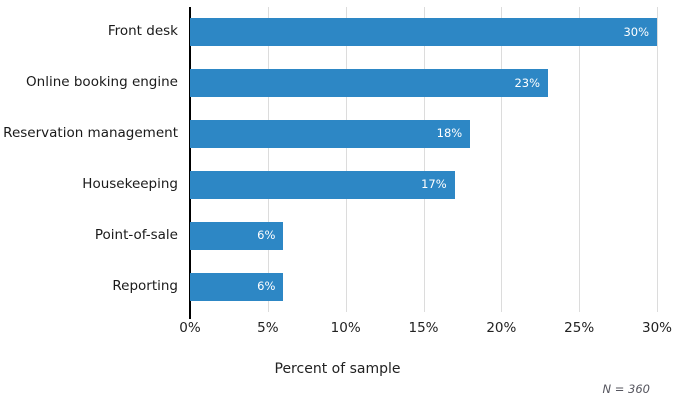  I want to click on bar: 23%, so click(369, 83).